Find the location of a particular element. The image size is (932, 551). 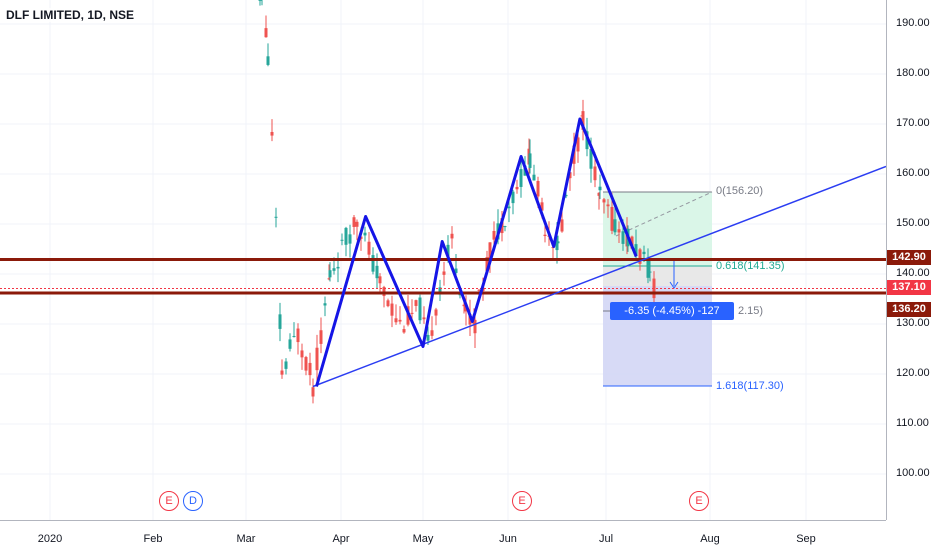

time-tick: Feb is located at coordinates (153, 539).